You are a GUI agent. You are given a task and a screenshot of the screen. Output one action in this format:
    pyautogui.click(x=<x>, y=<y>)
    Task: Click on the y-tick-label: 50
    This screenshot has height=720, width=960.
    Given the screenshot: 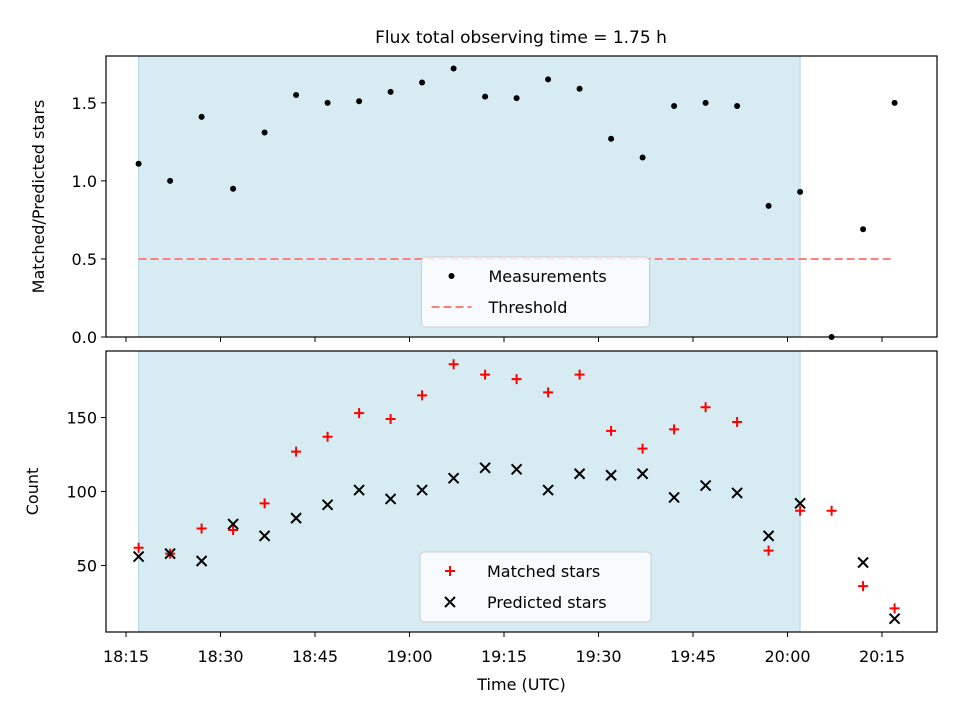 What is the action you would take?
    pyautogui.click(x=87, y=565)
    